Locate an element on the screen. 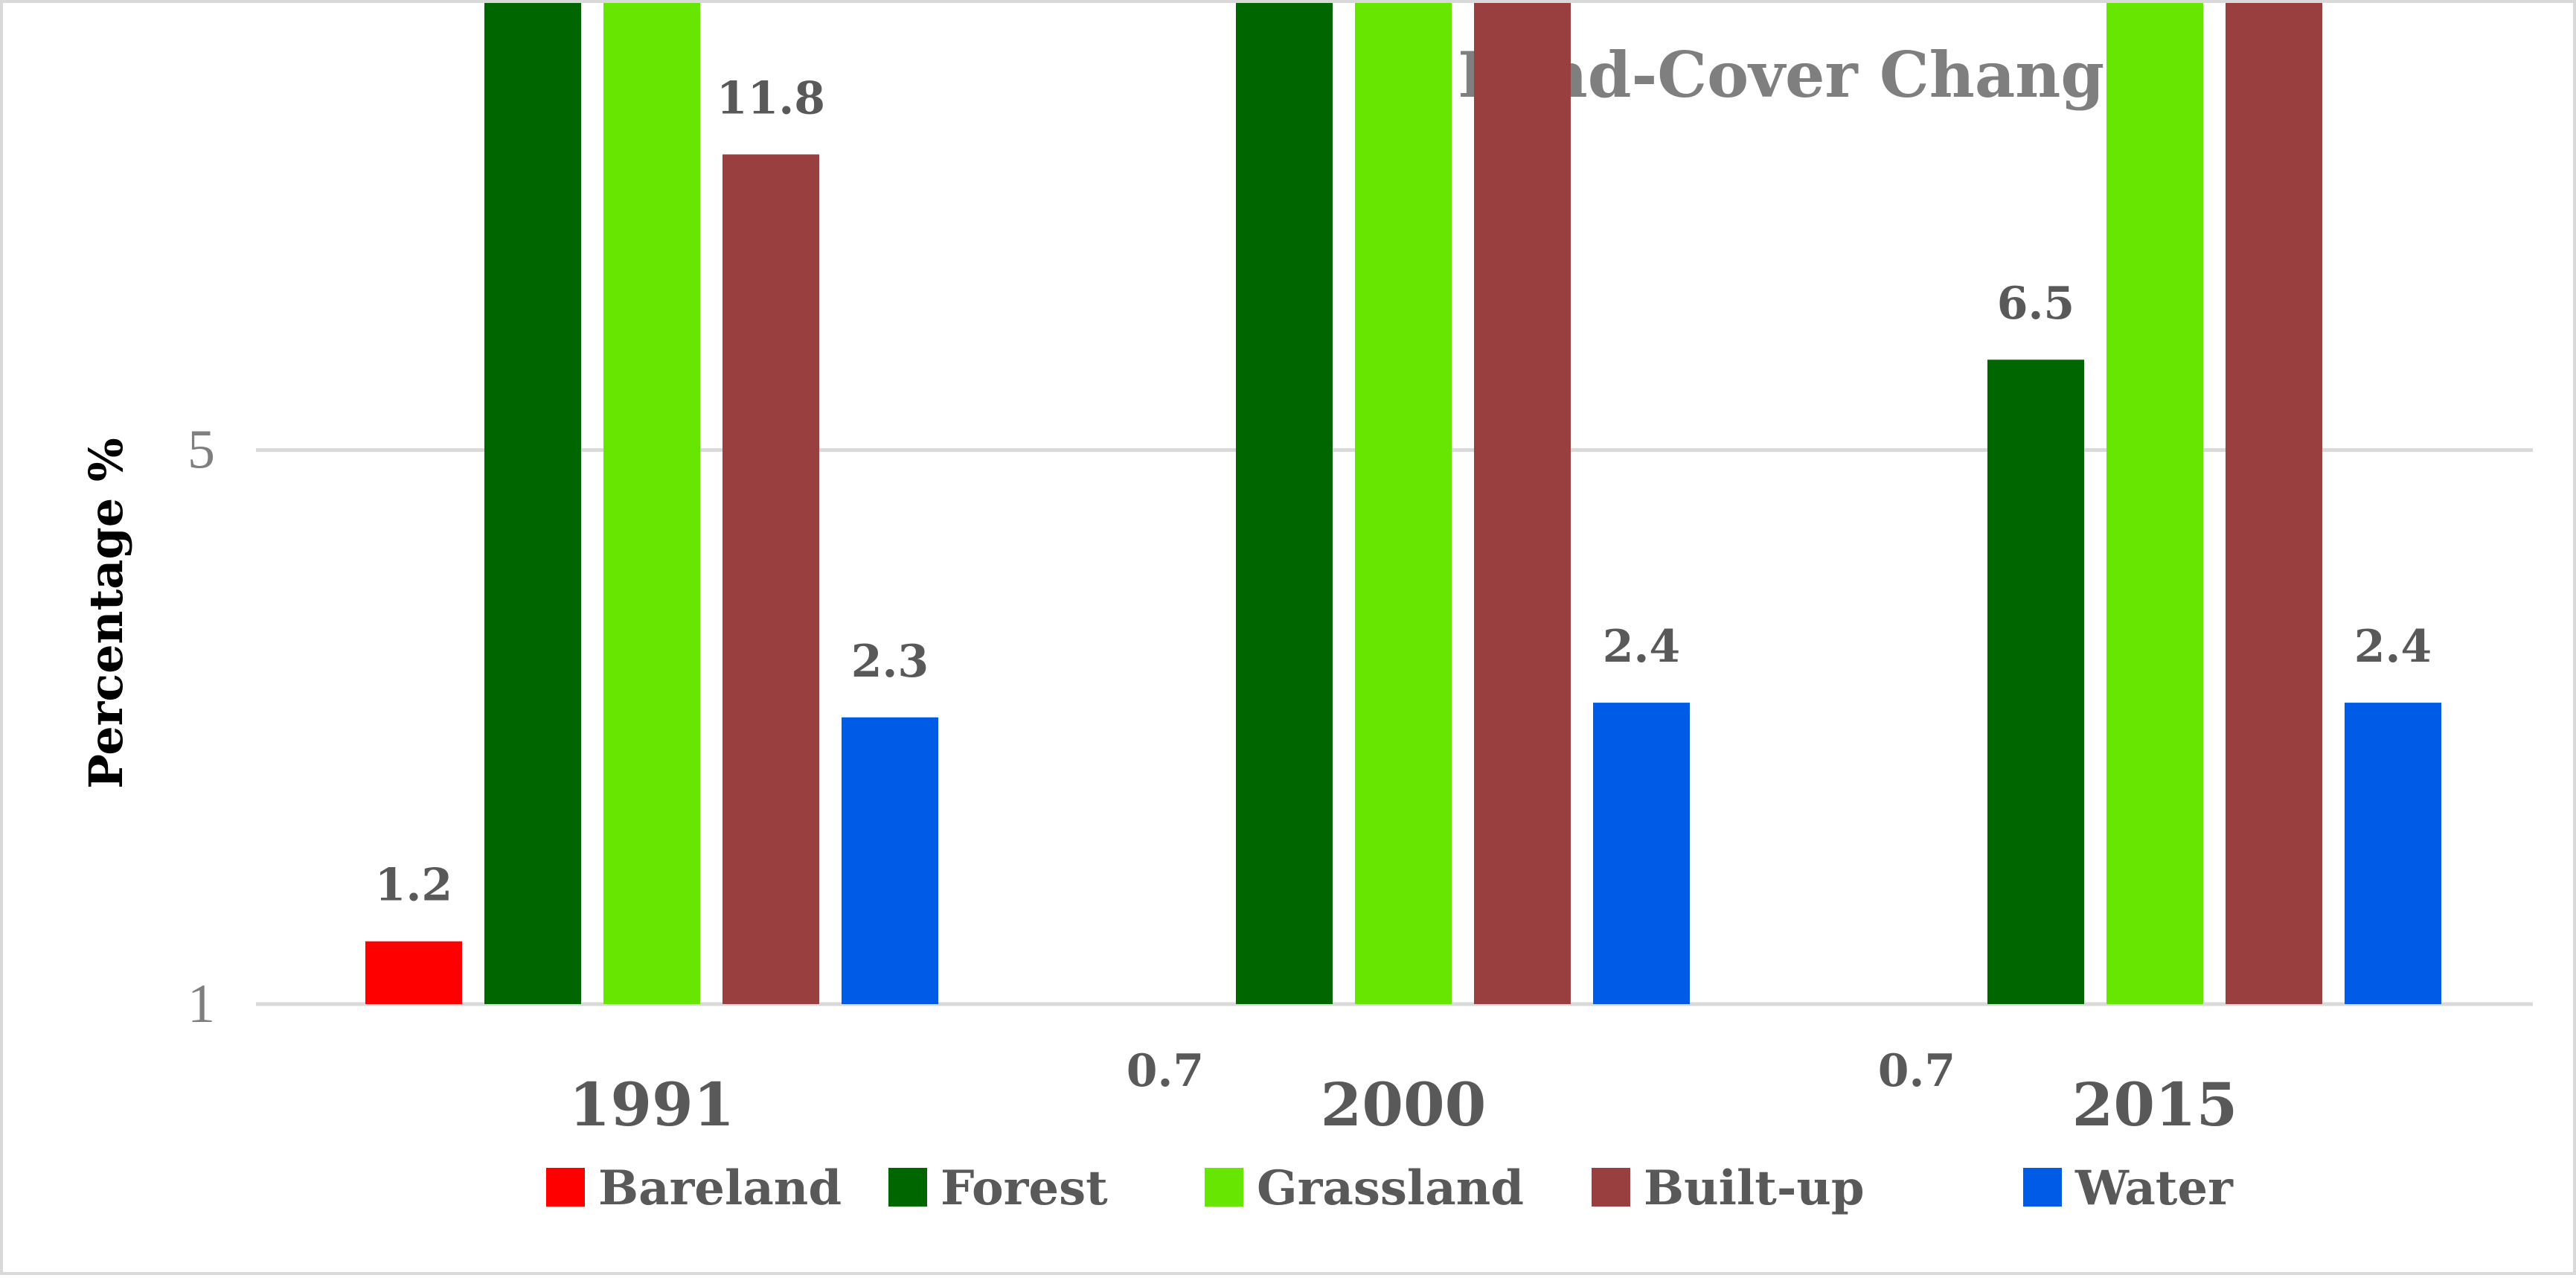 The height and width of the screenshot is (1278, 2576). data-label-bareland-2000: 0.7 is located at coordinates (1165, 1071).